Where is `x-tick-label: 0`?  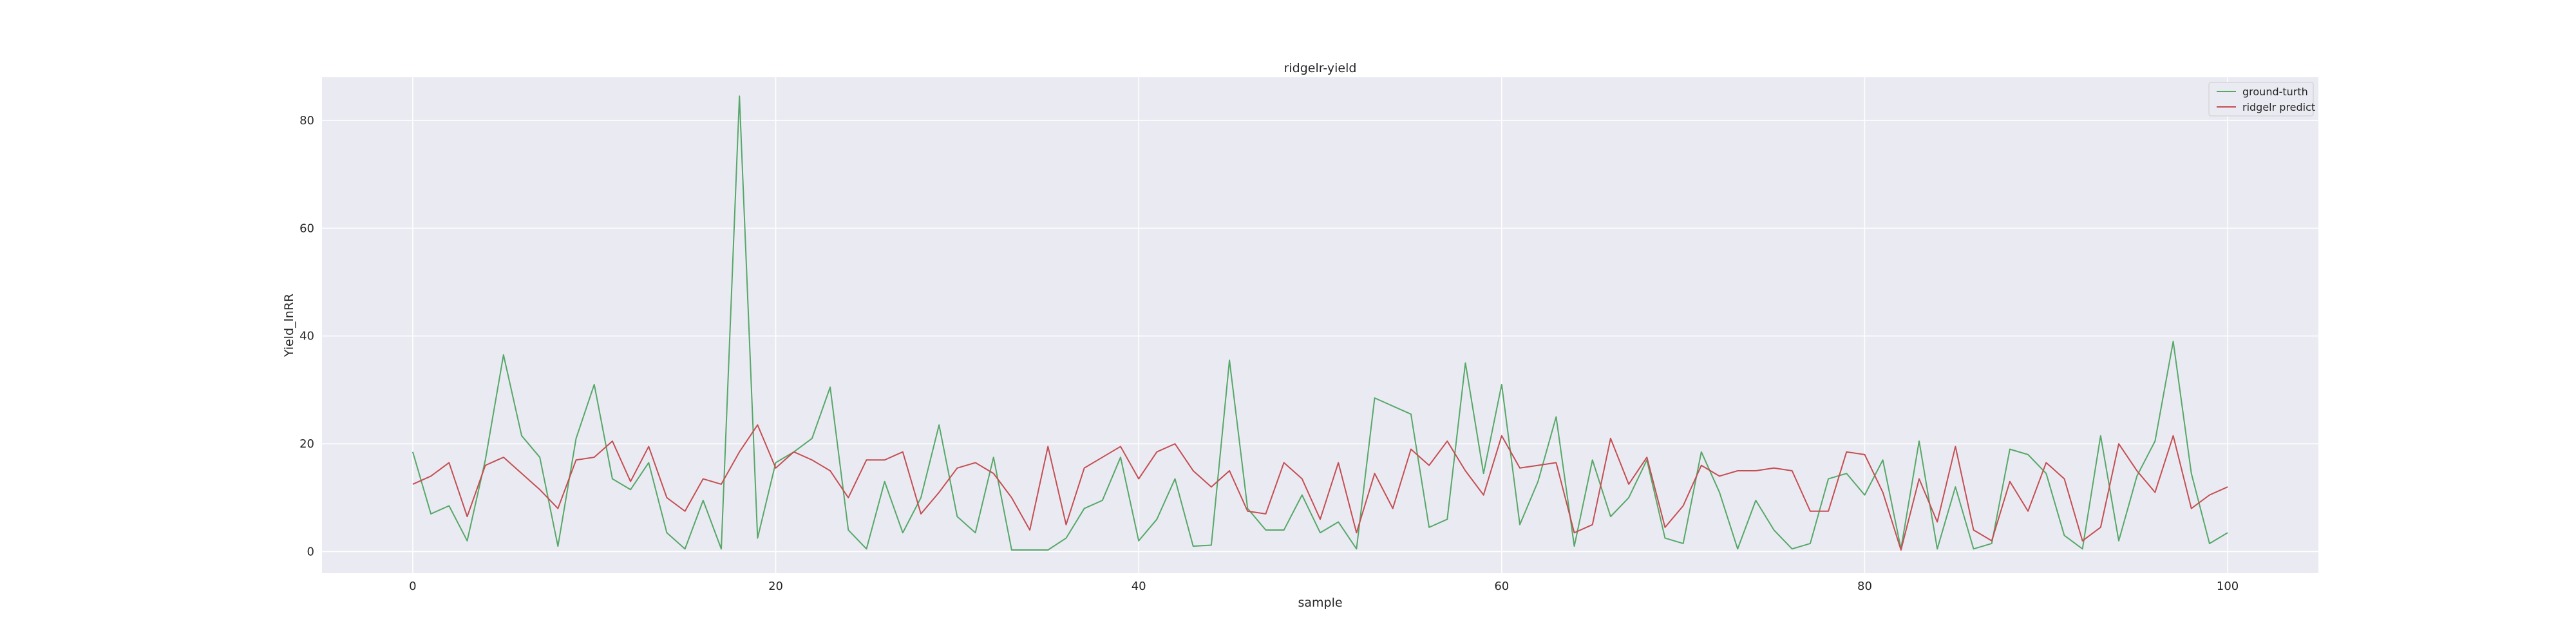 x-tick-label: 0 is located at coordinates (413, 587).